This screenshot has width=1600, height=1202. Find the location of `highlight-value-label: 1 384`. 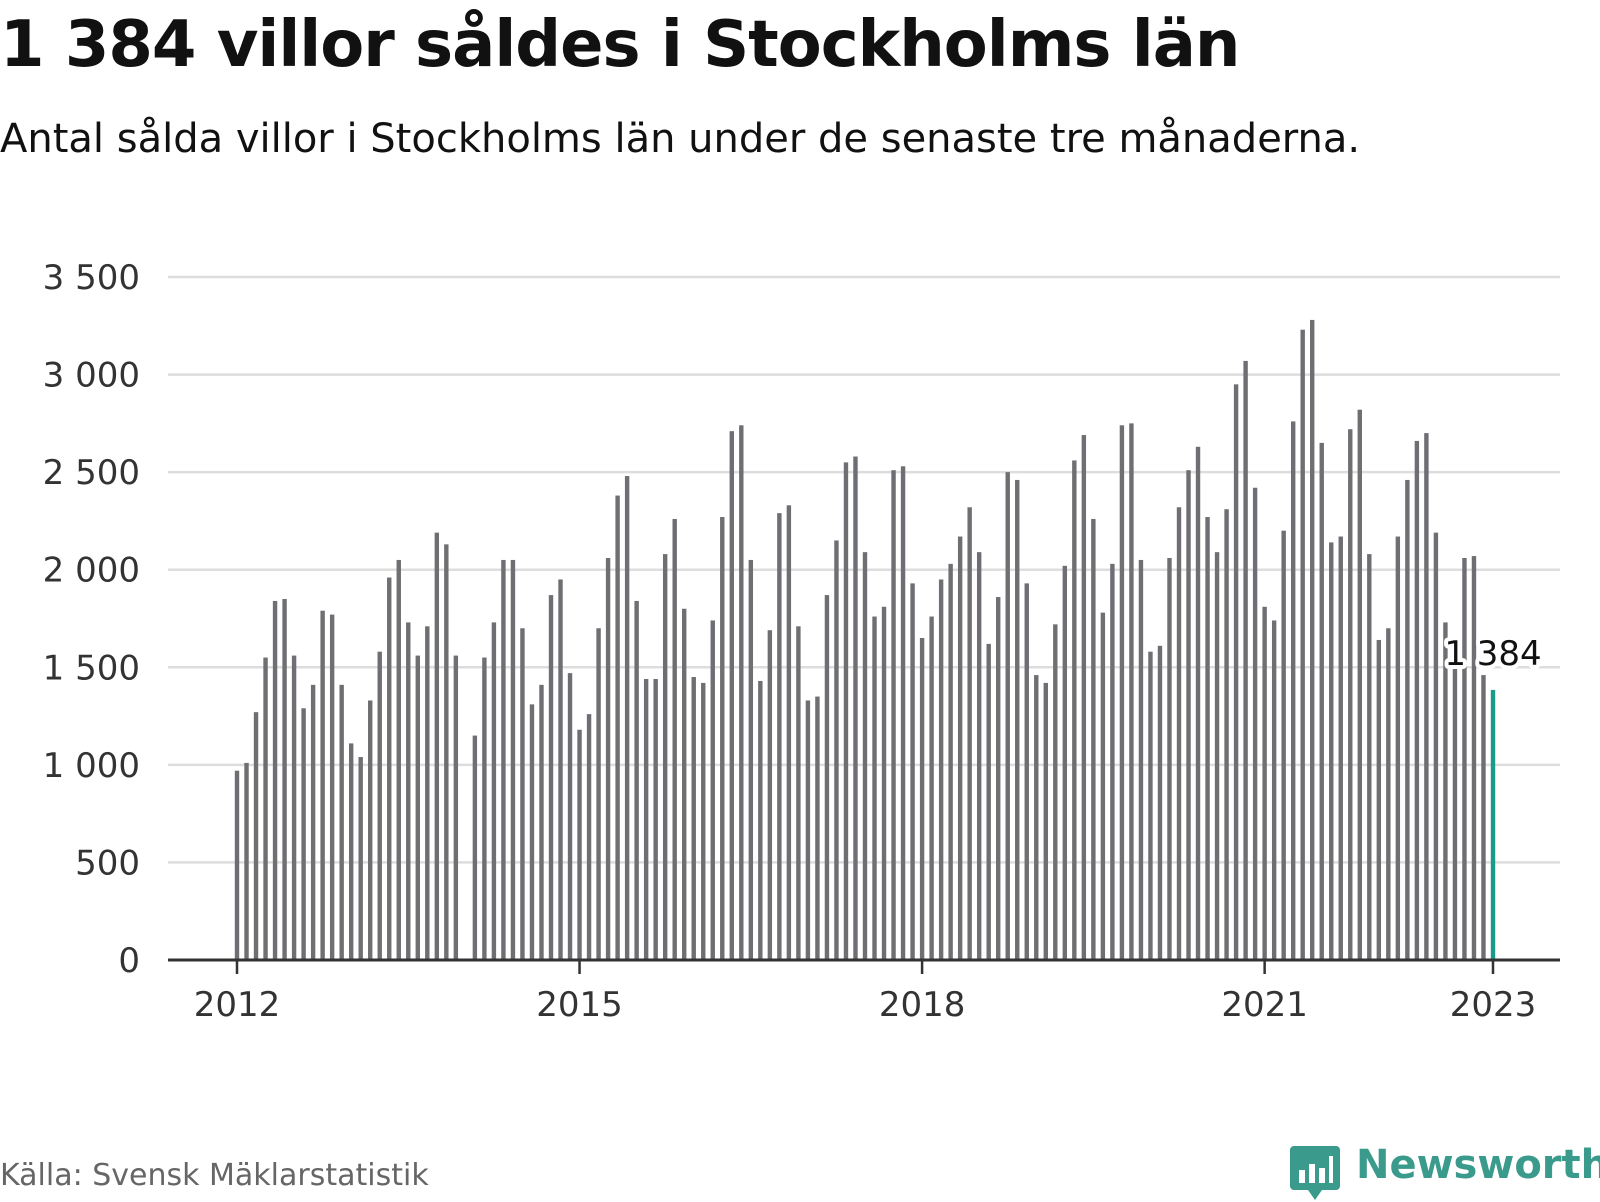

highlight-value-label: 1 384 is located at coordinates (1492, 654).